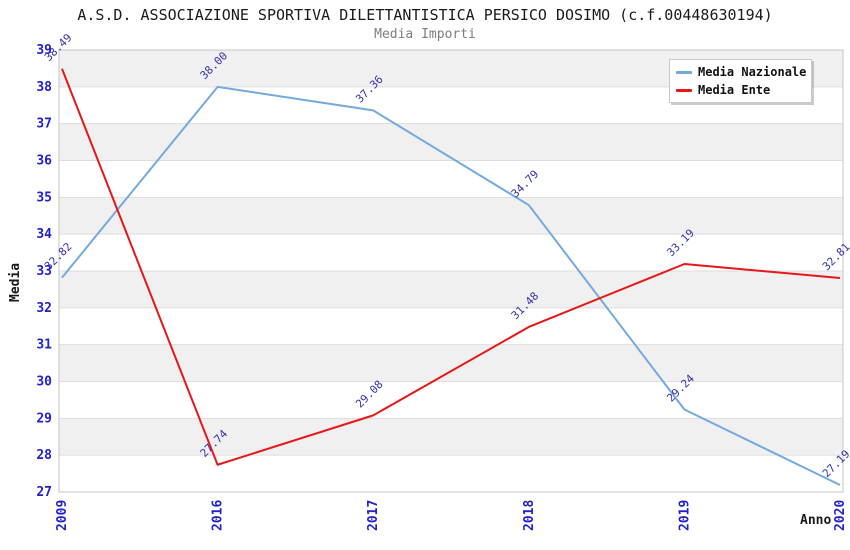  What do you see at coordinates (373, 515) in the screenshot?
I see `x-tick-label: 2017` at bounding box center [373, 515].